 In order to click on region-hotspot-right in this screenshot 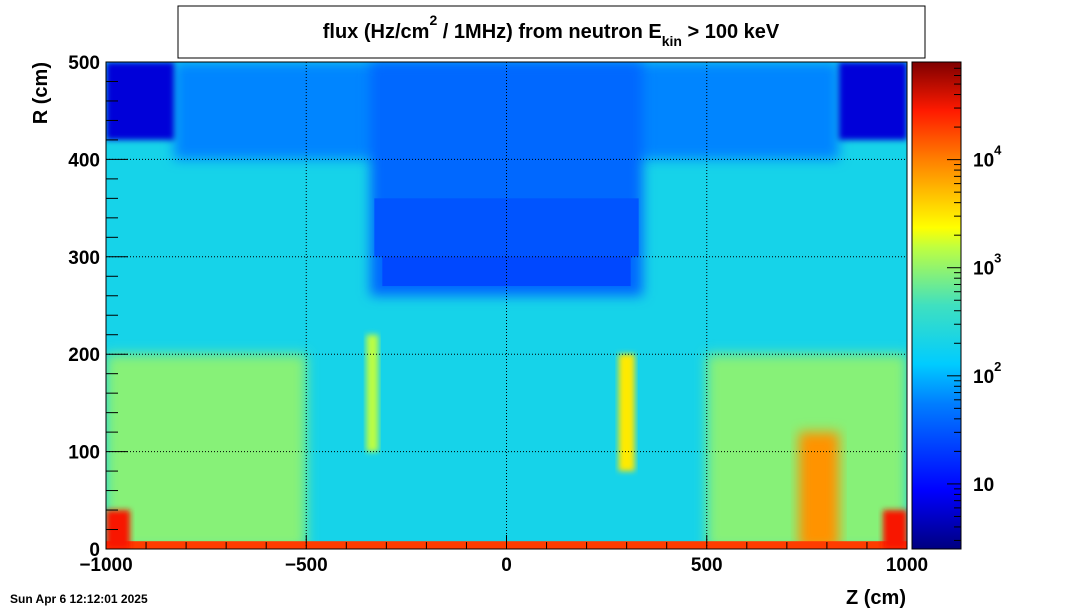, I will do `click(818, 490)`.